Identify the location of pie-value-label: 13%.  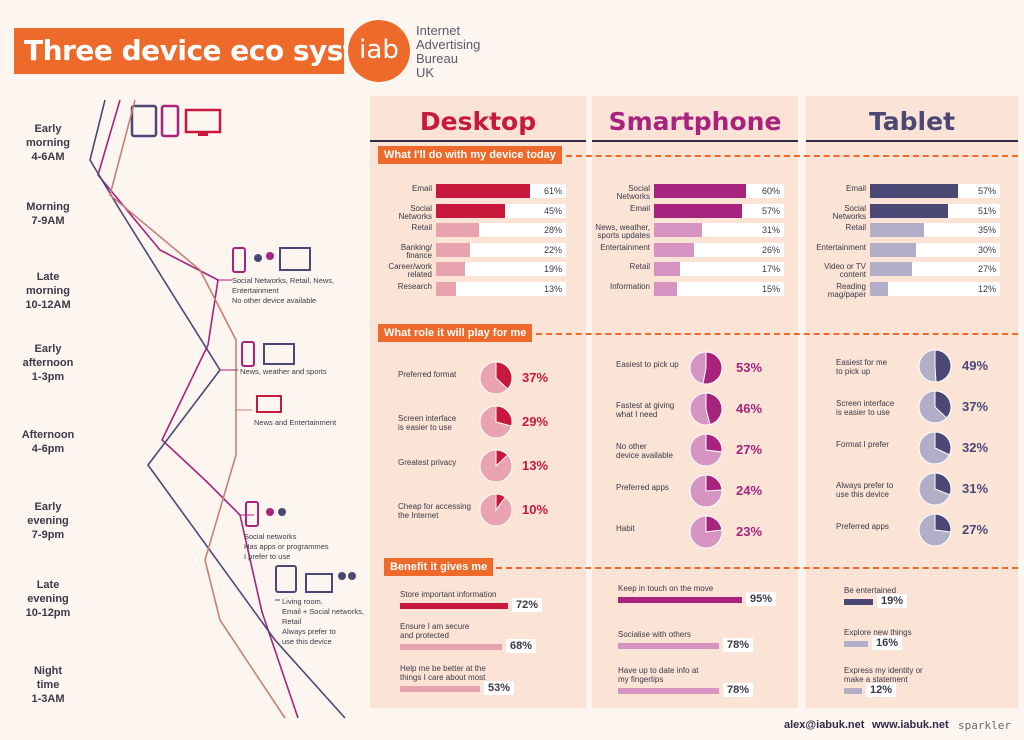
(535, 465).